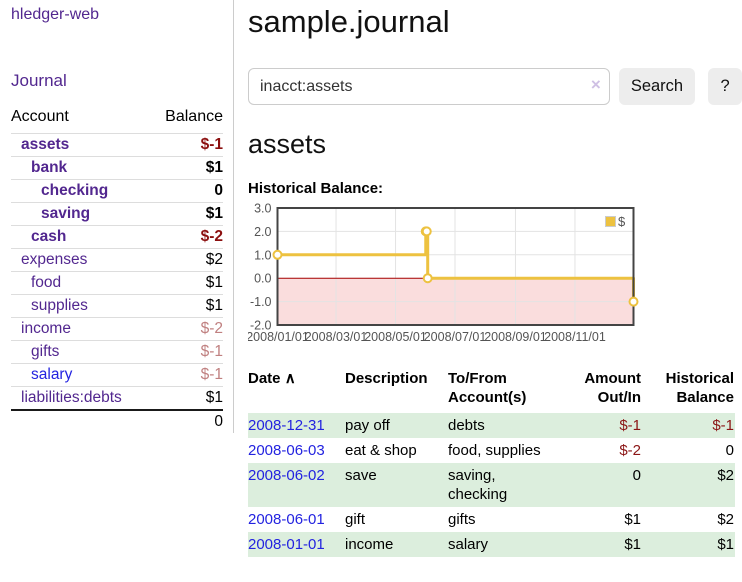 The width and height of the screenshot is (742, 582). Describe the element at coordinates (40, 116) in the screenshot. I see `accounts-header-account: Account` at that location.